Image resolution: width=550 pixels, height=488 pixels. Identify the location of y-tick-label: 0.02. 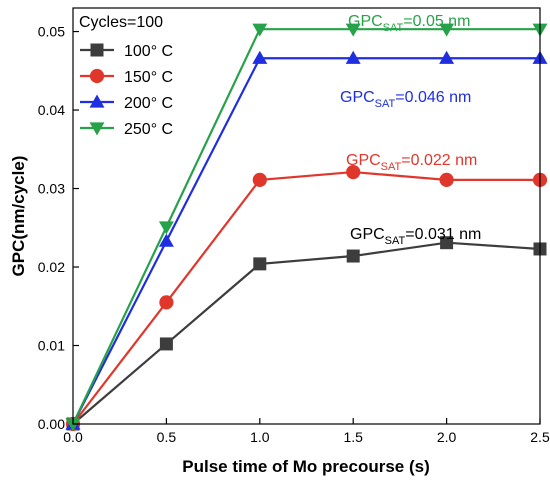
(51, 267).